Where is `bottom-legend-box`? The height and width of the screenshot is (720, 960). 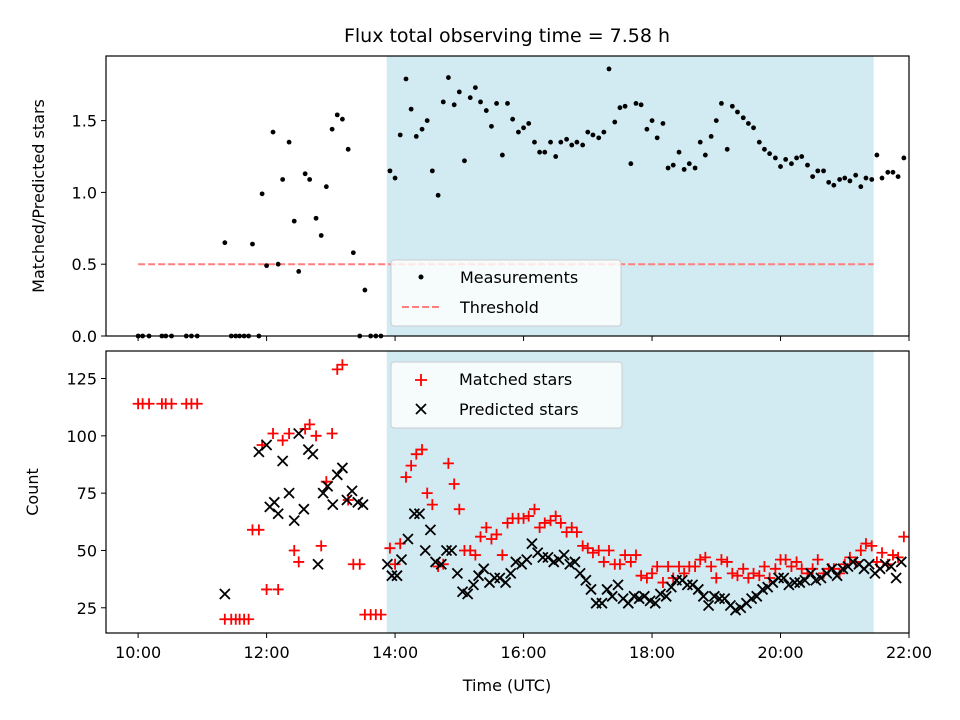
bottom-legend-box is located at coordinates (506, 395).